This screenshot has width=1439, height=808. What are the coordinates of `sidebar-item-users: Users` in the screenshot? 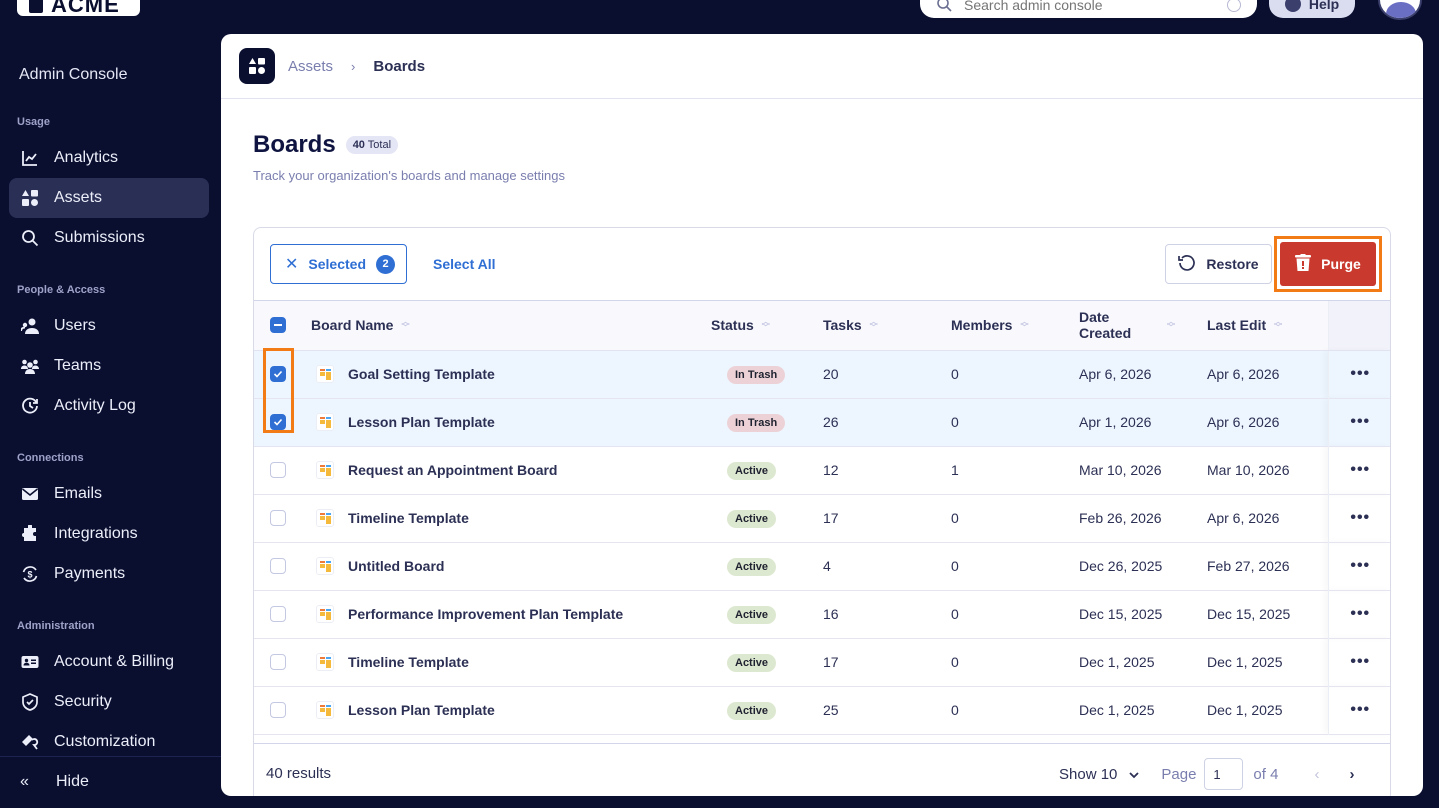 It's located at (109, 326).